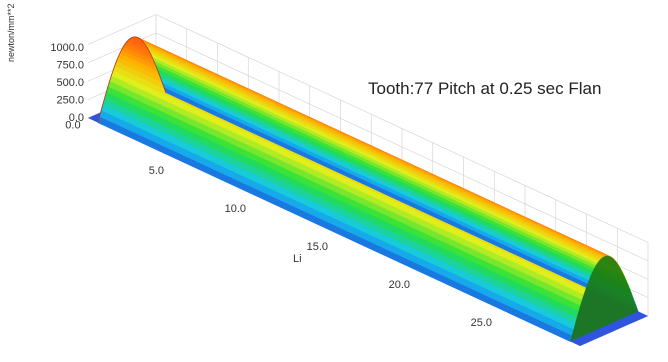 This screenshot has width=668, height=362. What do you see at coordinates (132, 79) in the screenshot?
I see `surface-start-edge` at bounding box center [132, 79].